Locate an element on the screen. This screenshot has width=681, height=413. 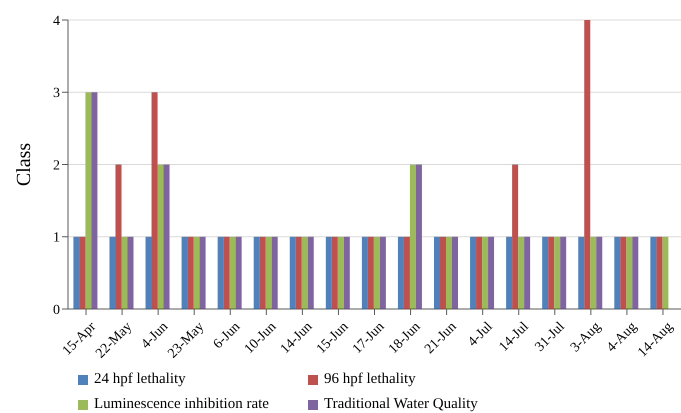
legend-label: Traditional Water Quality is located at coordinates (401, 404).